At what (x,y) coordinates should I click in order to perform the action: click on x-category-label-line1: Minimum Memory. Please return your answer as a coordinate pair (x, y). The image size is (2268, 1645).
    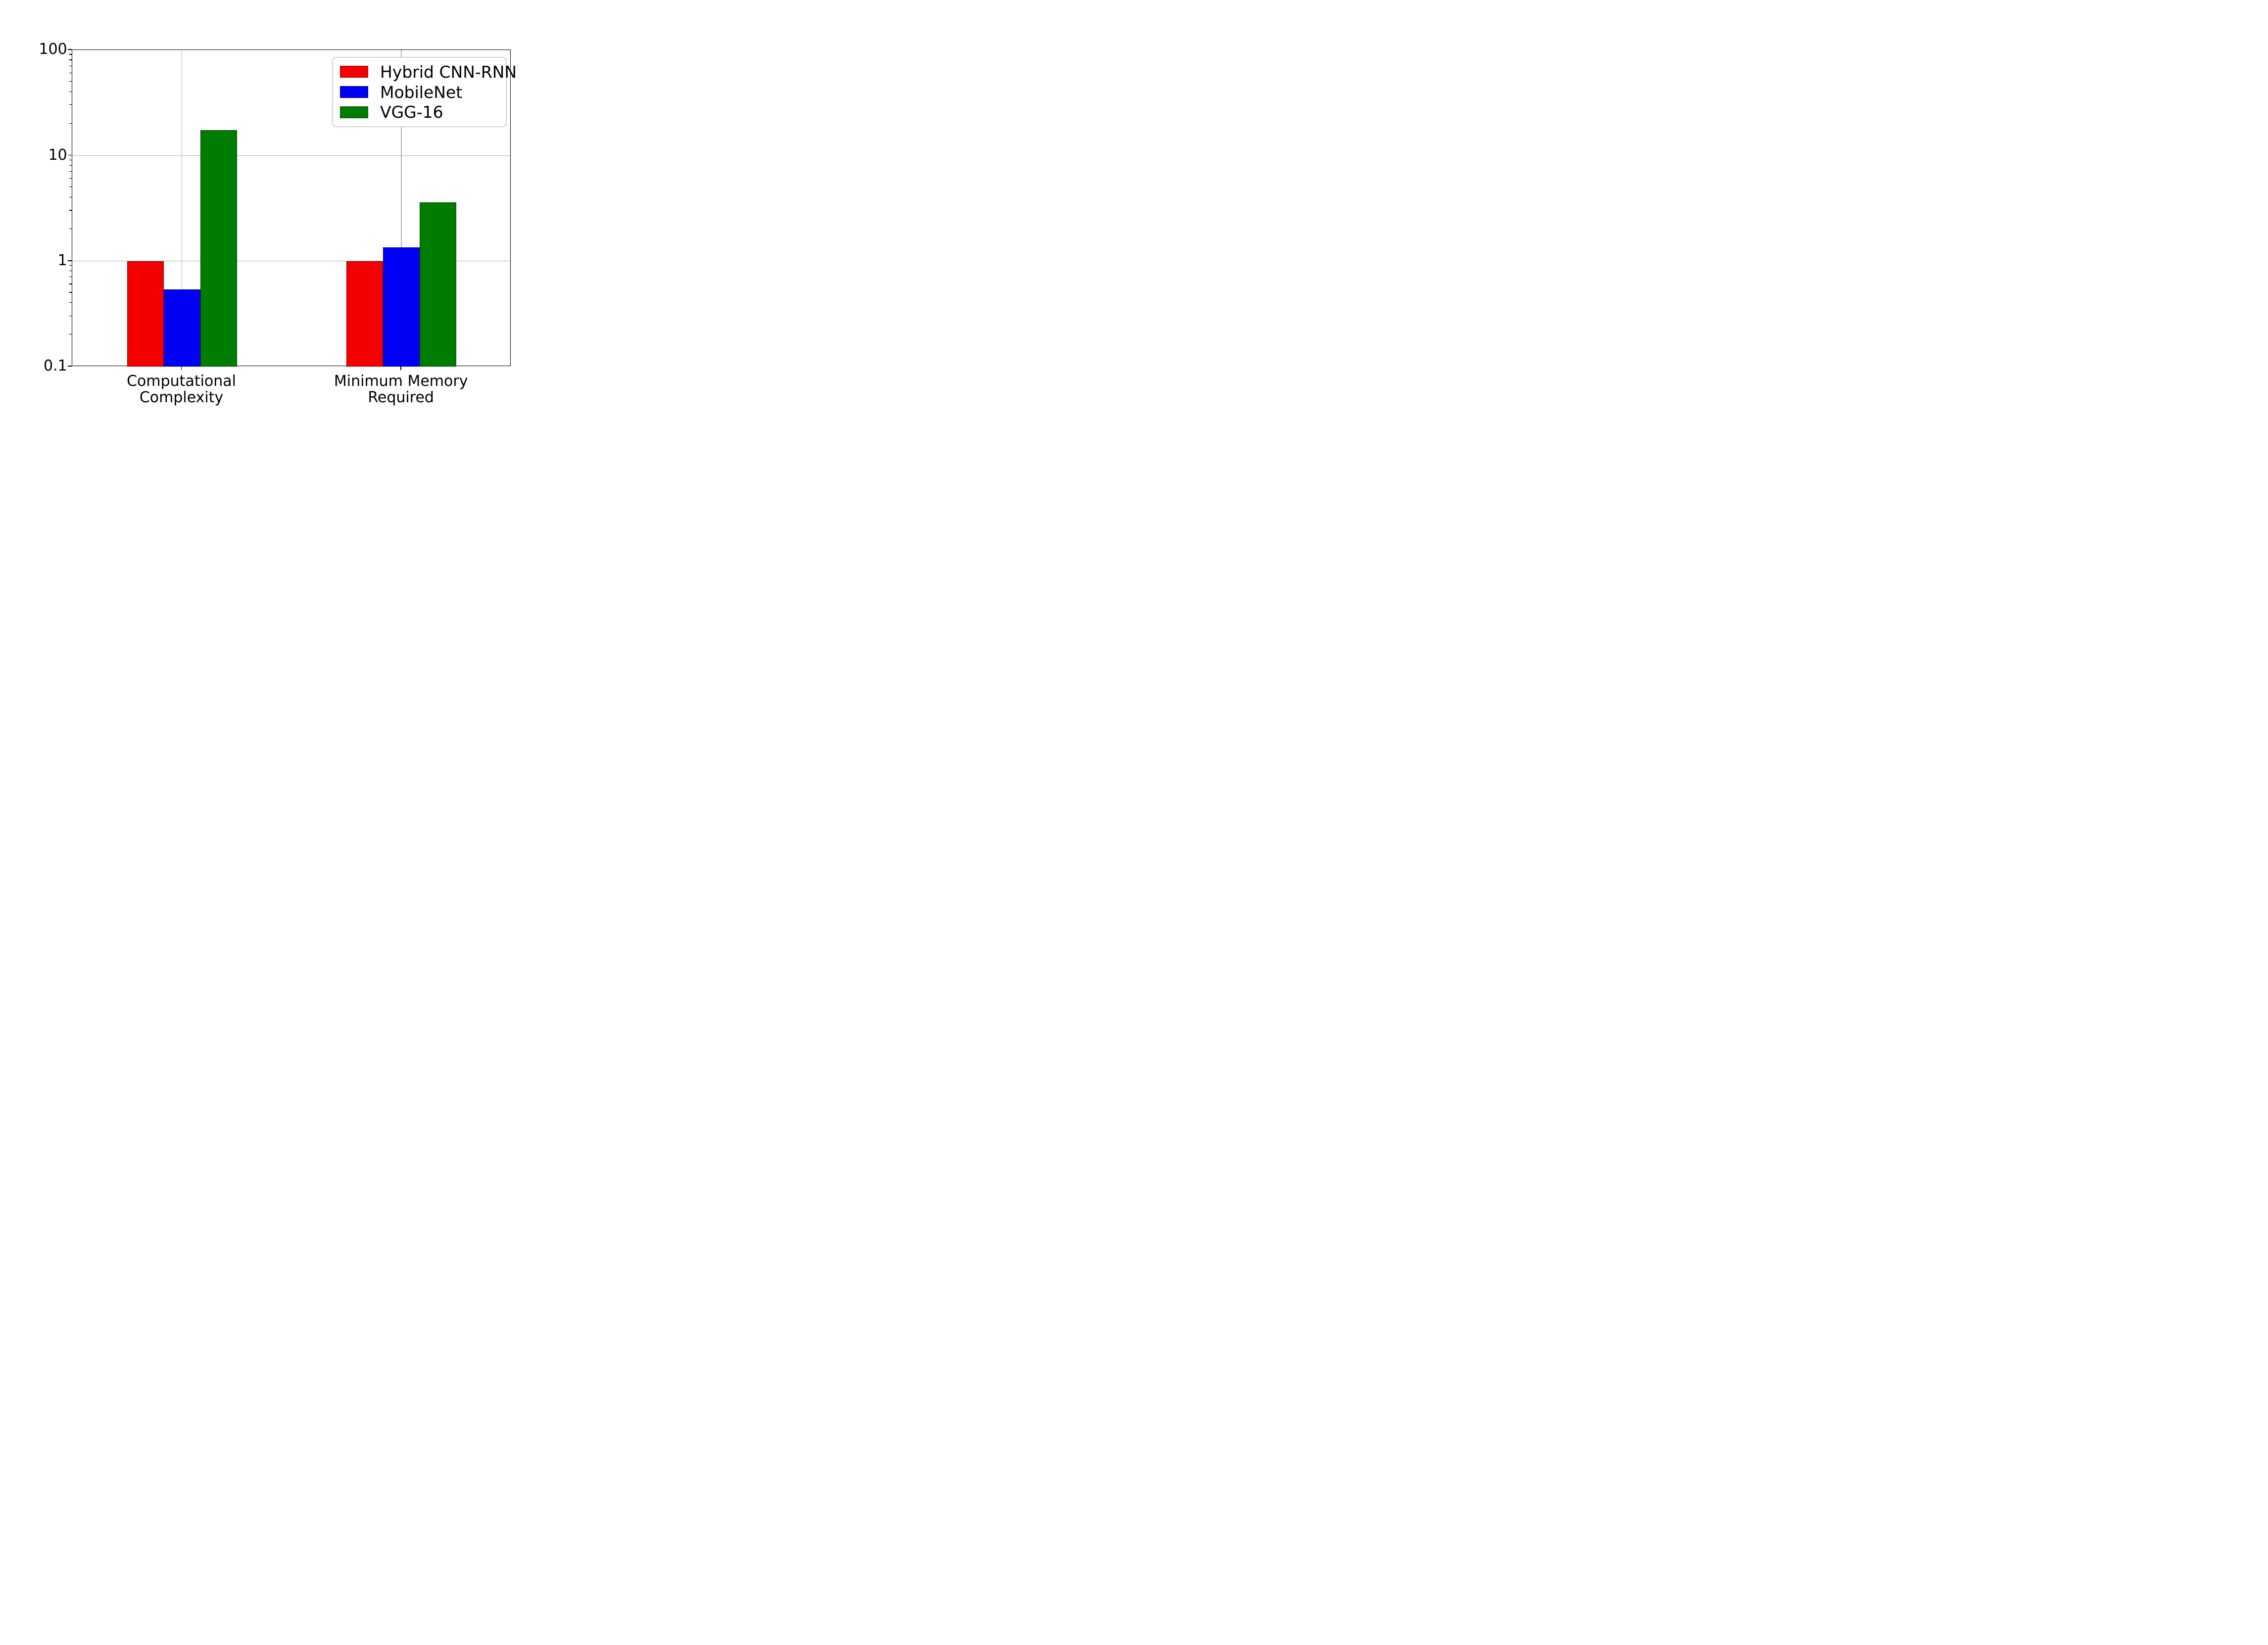
    Looking at the image, I should click on (401, 381).